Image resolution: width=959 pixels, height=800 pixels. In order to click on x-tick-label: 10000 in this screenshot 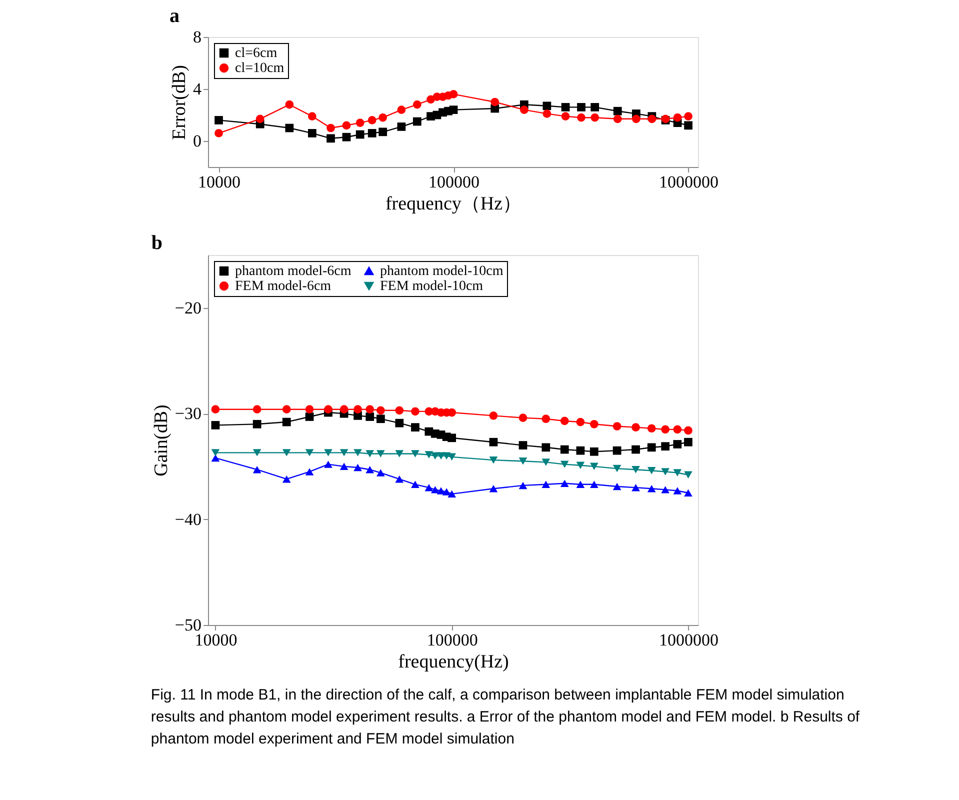, I will do `click(219, 182)`.